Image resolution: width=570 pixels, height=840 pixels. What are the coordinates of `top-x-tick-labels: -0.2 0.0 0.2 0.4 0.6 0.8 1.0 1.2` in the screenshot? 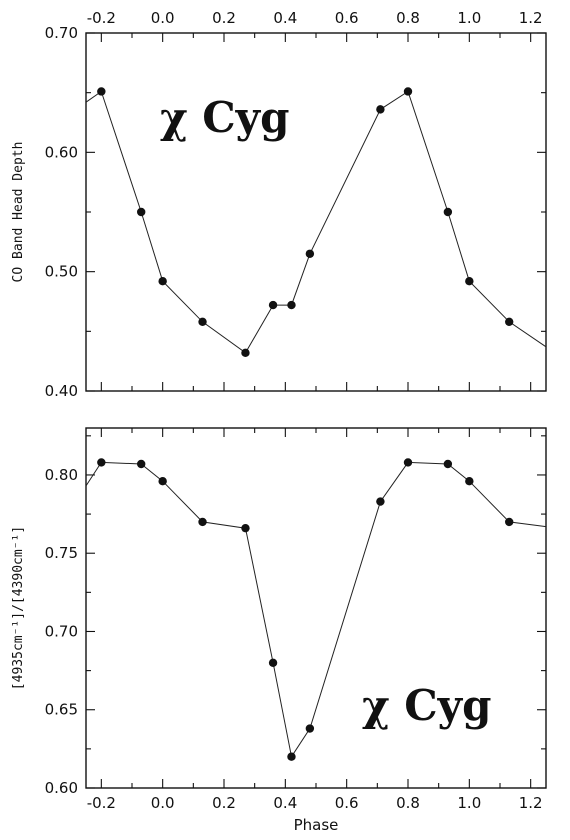 It's located at (315, 18).